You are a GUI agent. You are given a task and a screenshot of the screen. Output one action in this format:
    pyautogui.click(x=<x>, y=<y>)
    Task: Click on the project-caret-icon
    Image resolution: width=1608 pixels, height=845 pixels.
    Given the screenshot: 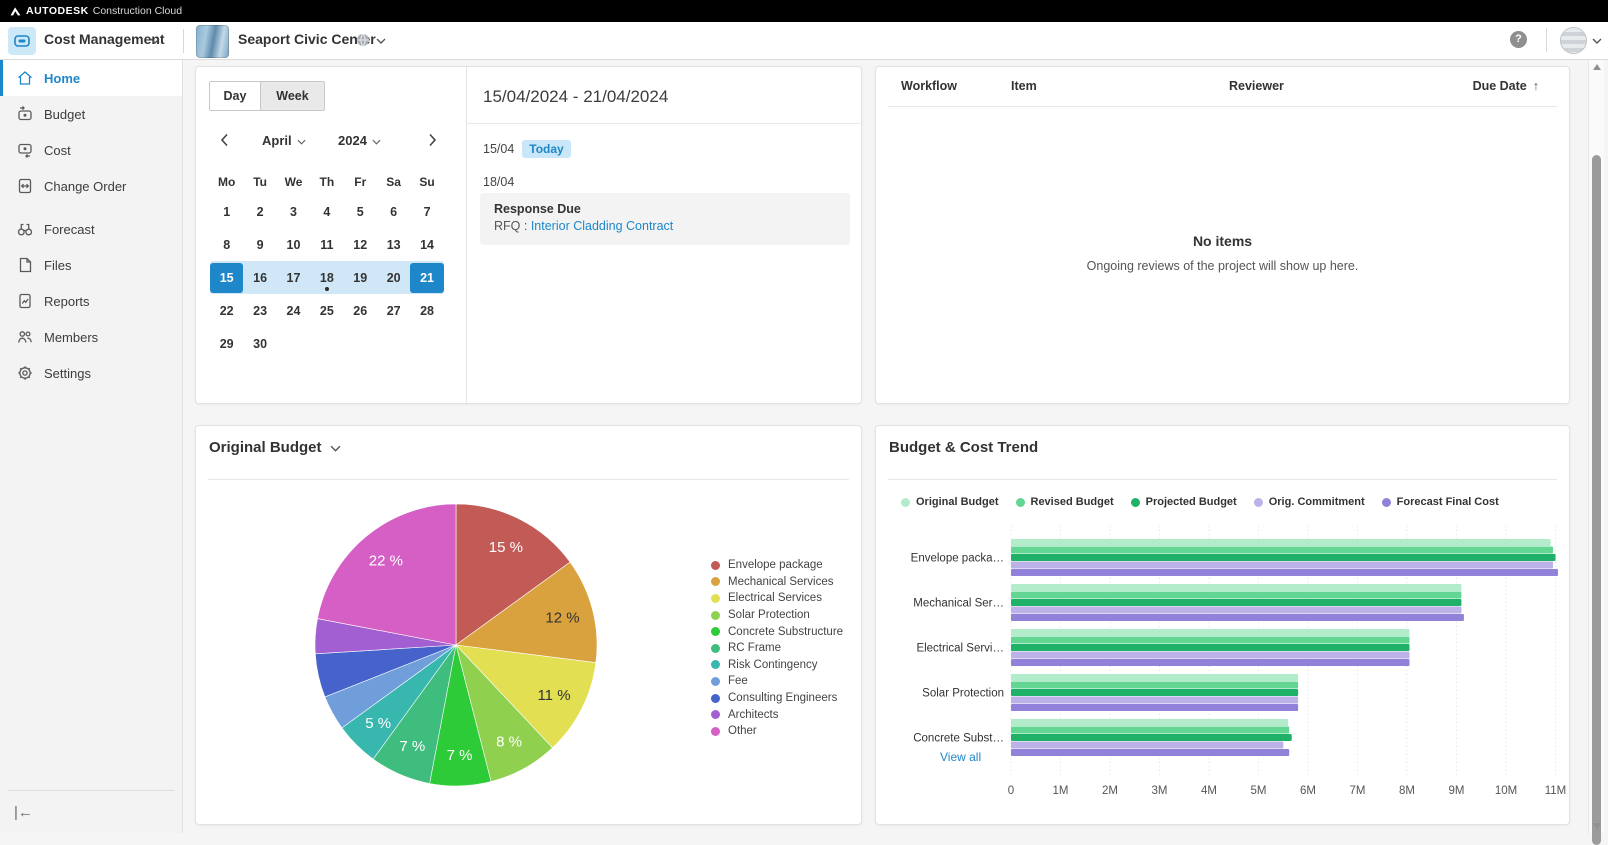 What is the action you would take?
    pyautogui.click(x=381, y=41)
    